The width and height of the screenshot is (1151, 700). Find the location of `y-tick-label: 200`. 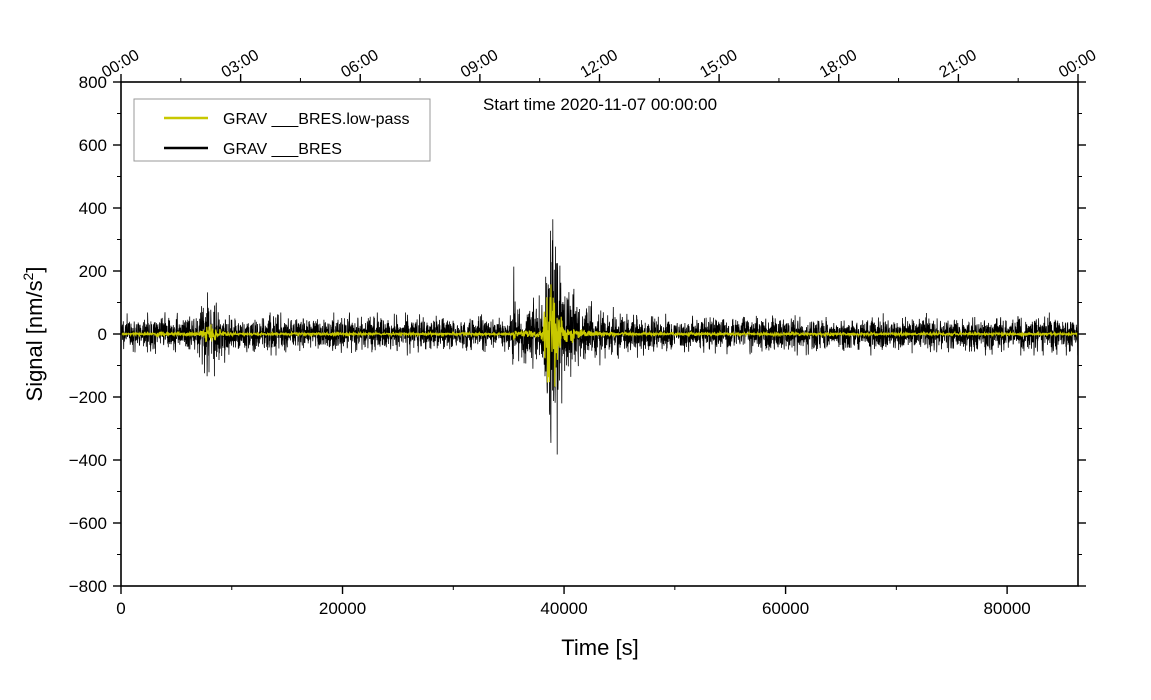

y-tick-label: 200 is located at coordinates (93, 271).